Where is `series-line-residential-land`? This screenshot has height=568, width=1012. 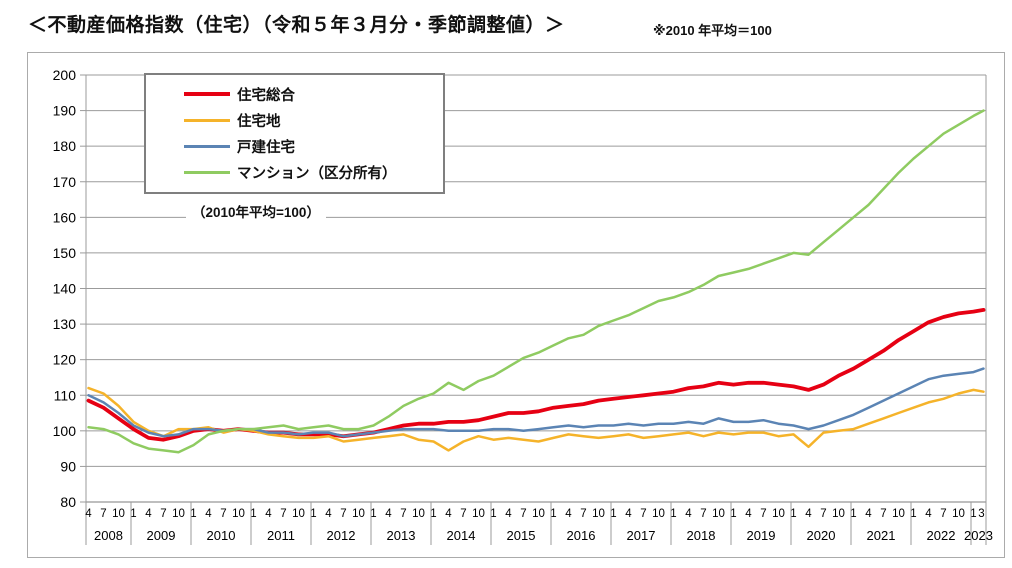 series-line-residential-land is located at coordinates (536, 419).